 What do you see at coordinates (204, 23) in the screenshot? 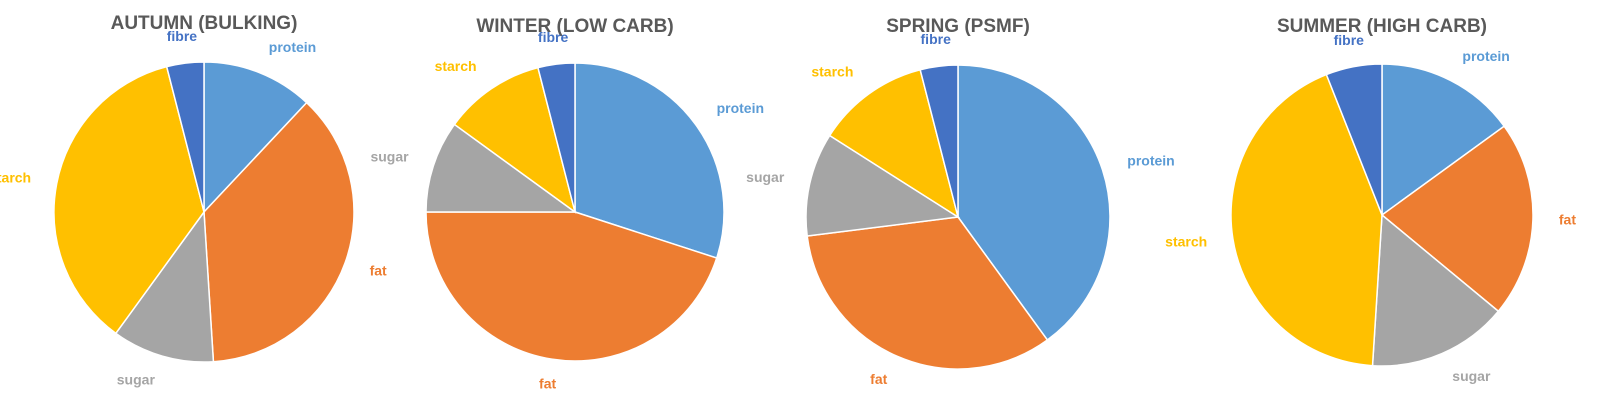
I see `chart-title: AUTUMN (BULKING)` at bounding box center [204, 23].